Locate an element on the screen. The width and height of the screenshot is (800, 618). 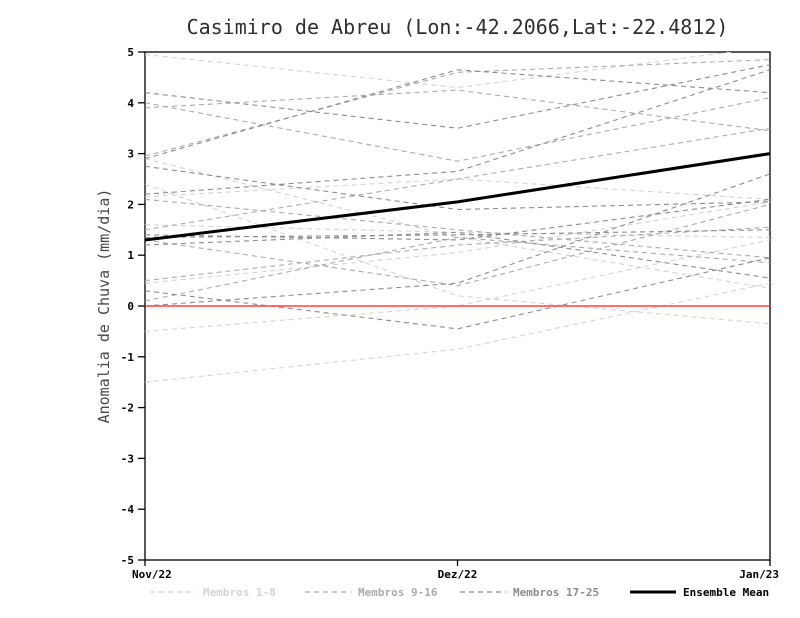
x-tick-label: Dez/22 is located at coordinates (458, 574).